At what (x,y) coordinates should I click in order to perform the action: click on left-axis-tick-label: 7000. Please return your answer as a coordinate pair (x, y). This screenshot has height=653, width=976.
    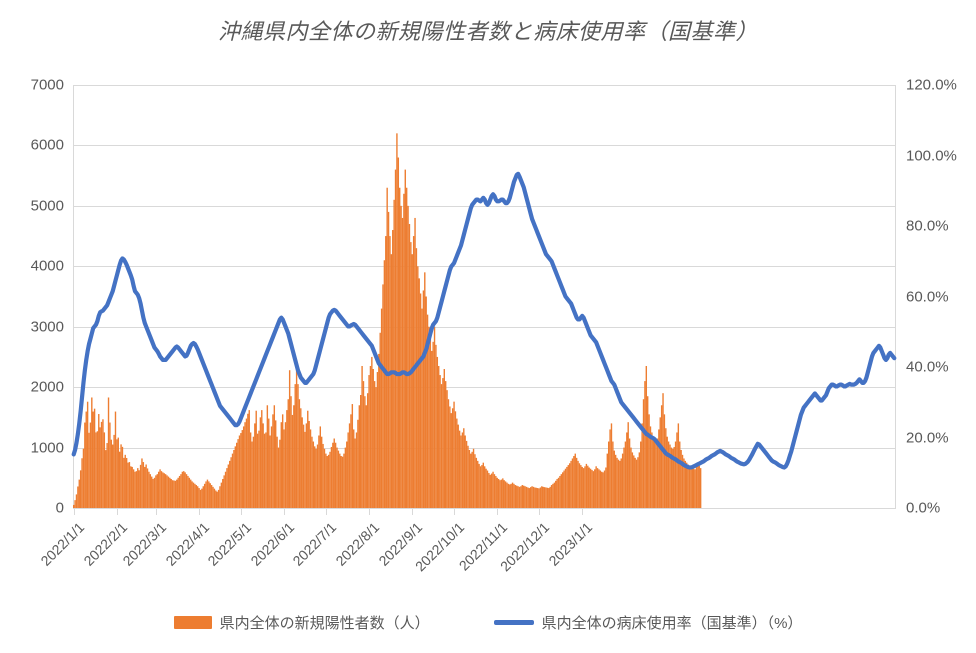
    Looking at the image, I should click on (47, 85).